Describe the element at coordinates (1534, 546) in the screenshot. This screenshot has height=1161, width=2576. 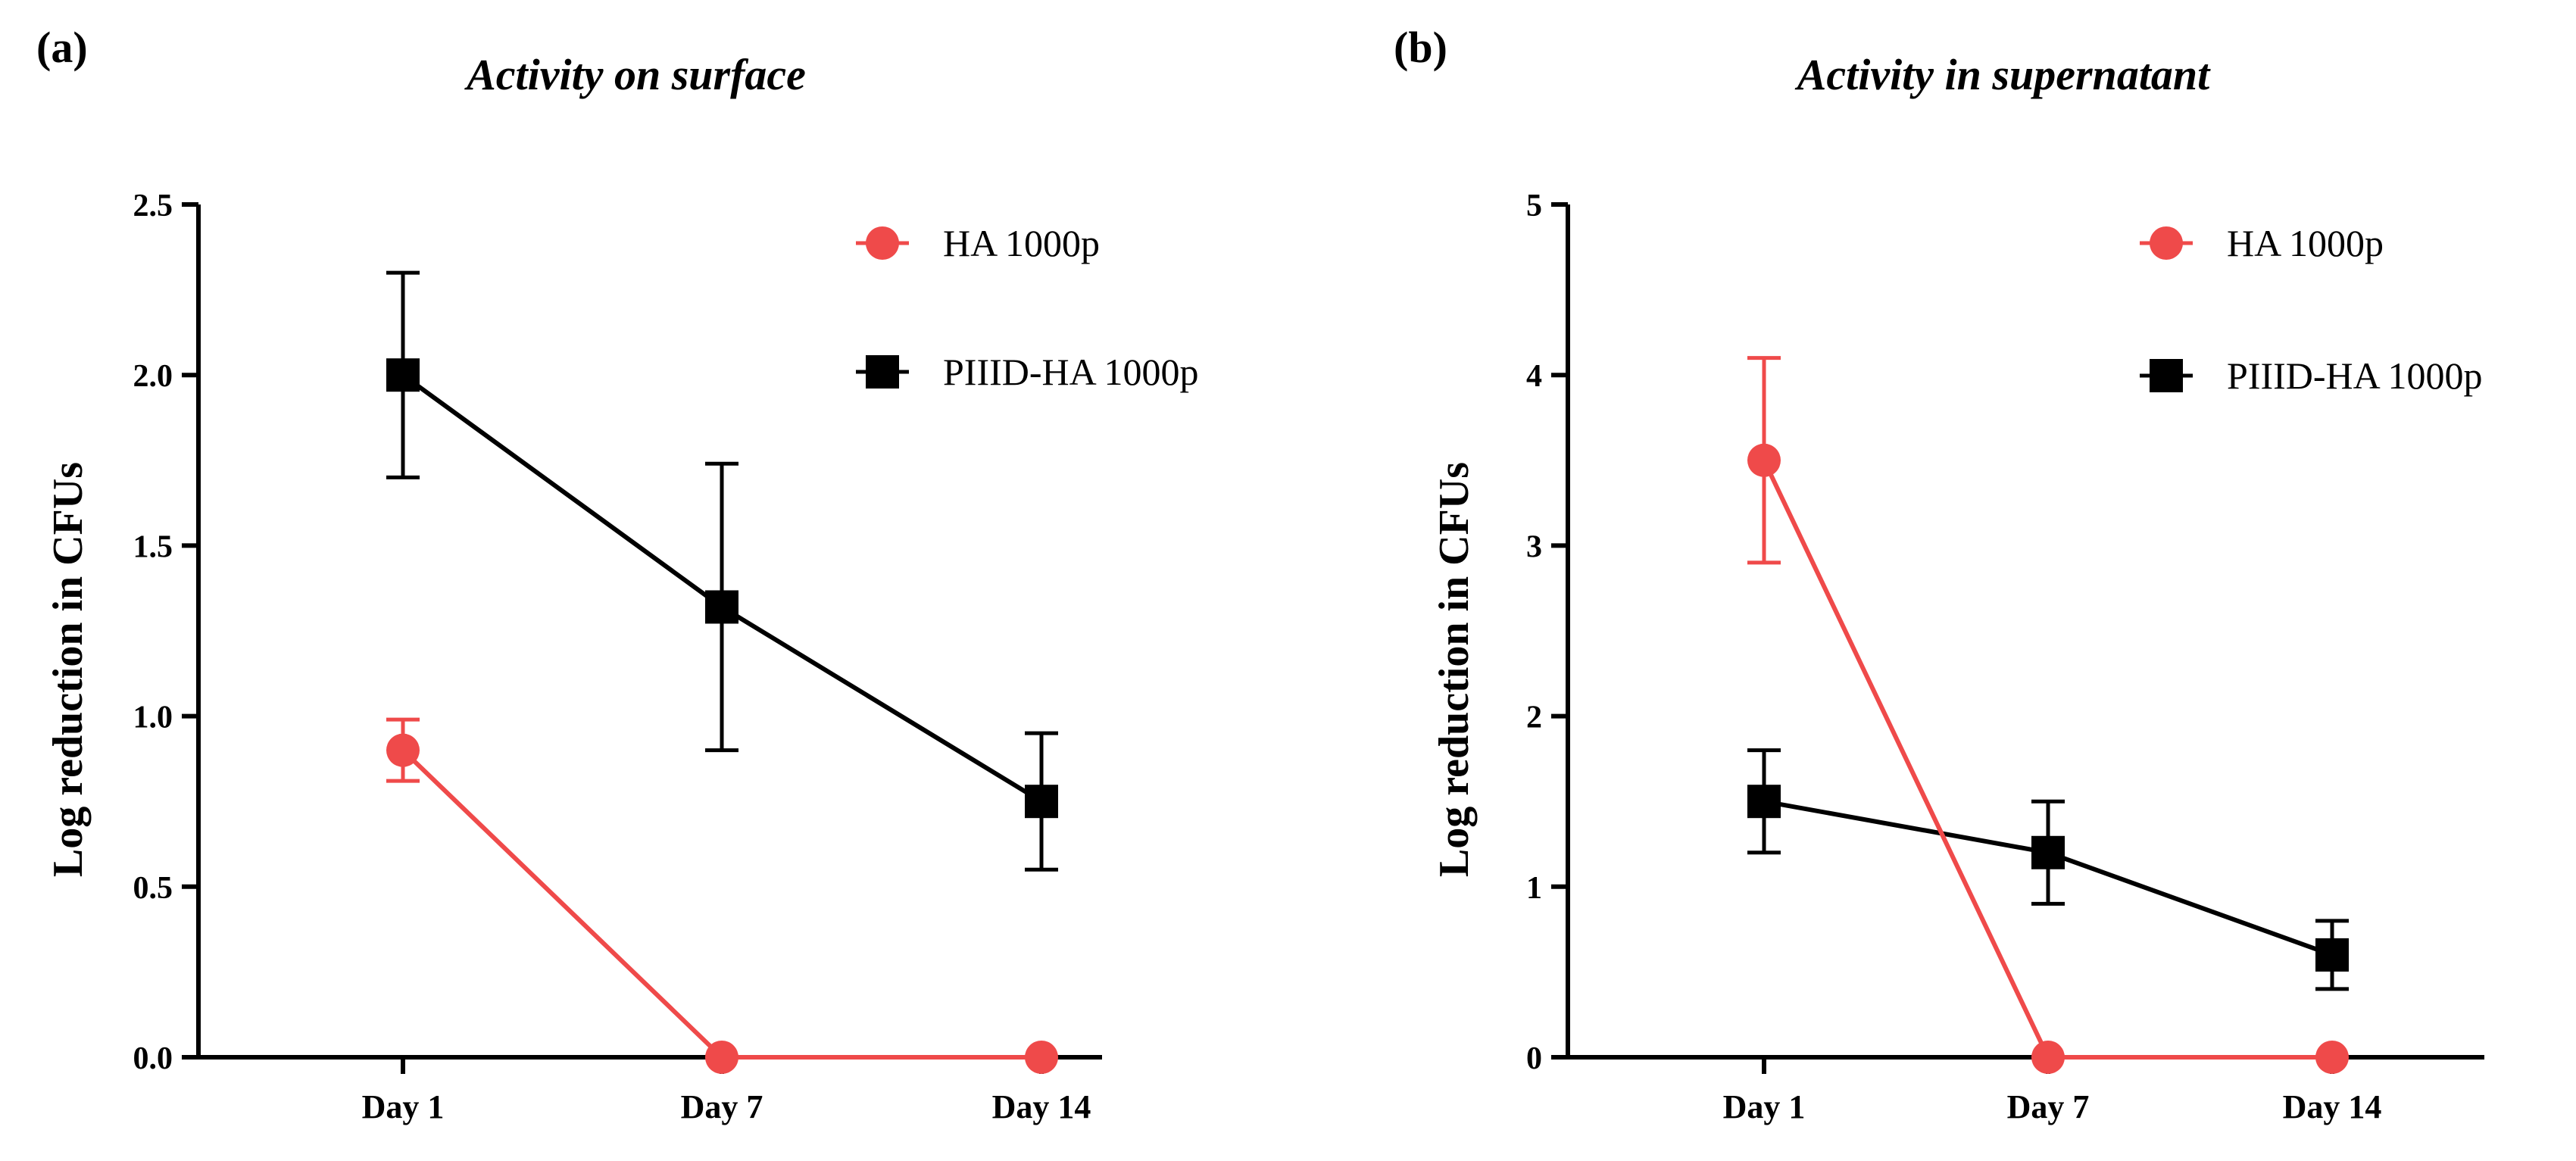
I see `y-tick-label: 3` at that location.